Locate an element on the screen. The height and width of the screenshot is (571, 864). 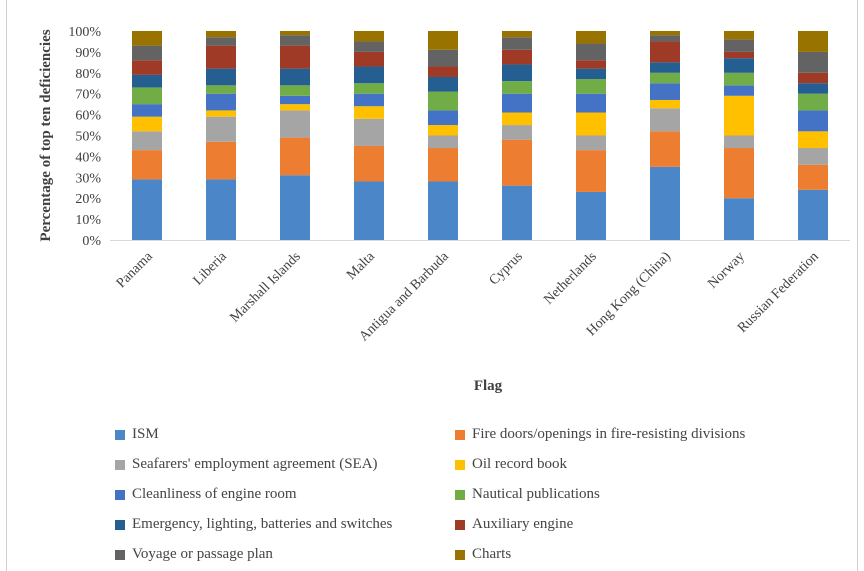
y-tick-label: 50% is located at coordinates (88, 137).